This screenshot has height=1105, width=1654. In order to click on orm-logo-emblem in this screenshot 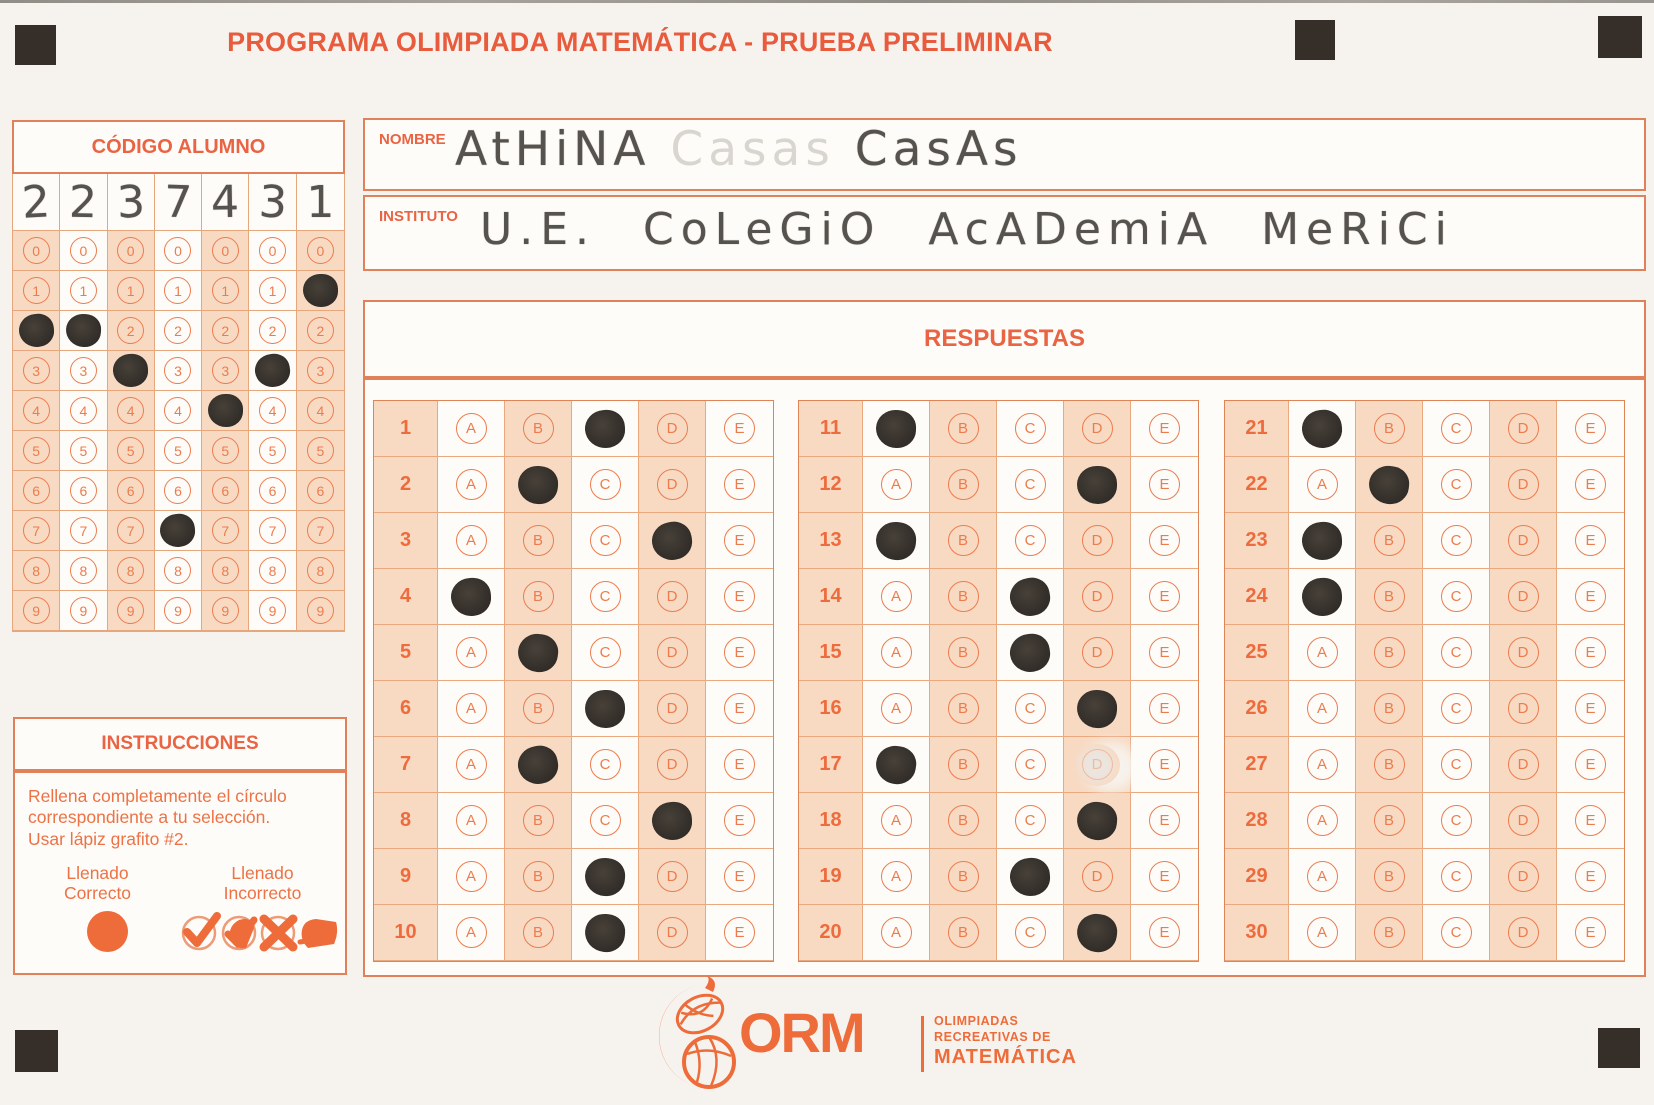, I will do `click(697, 1032)`.